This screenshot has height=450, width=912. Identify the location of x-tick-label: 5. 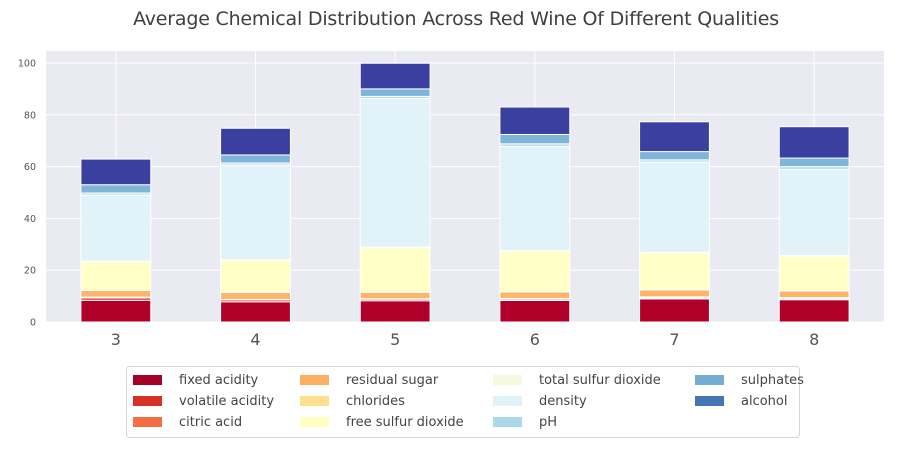
(395, 339).